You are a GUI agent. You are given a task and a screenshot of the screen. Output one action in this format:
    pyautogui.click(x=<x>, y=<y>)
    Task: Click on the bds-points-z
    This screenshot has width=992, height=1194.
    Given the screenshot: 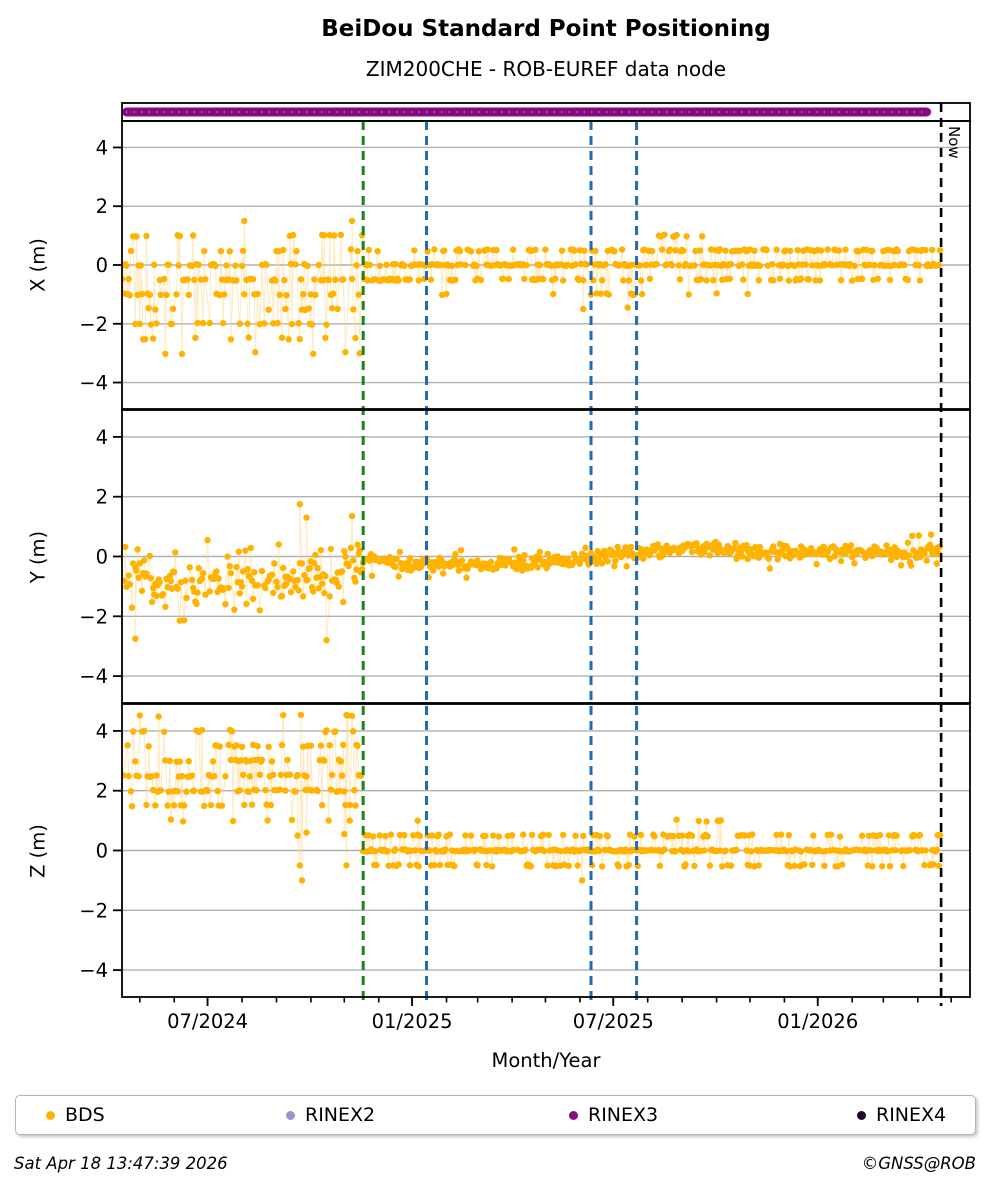 What is the action you would take?
    pyautogui.click(x=533, y=797)
    